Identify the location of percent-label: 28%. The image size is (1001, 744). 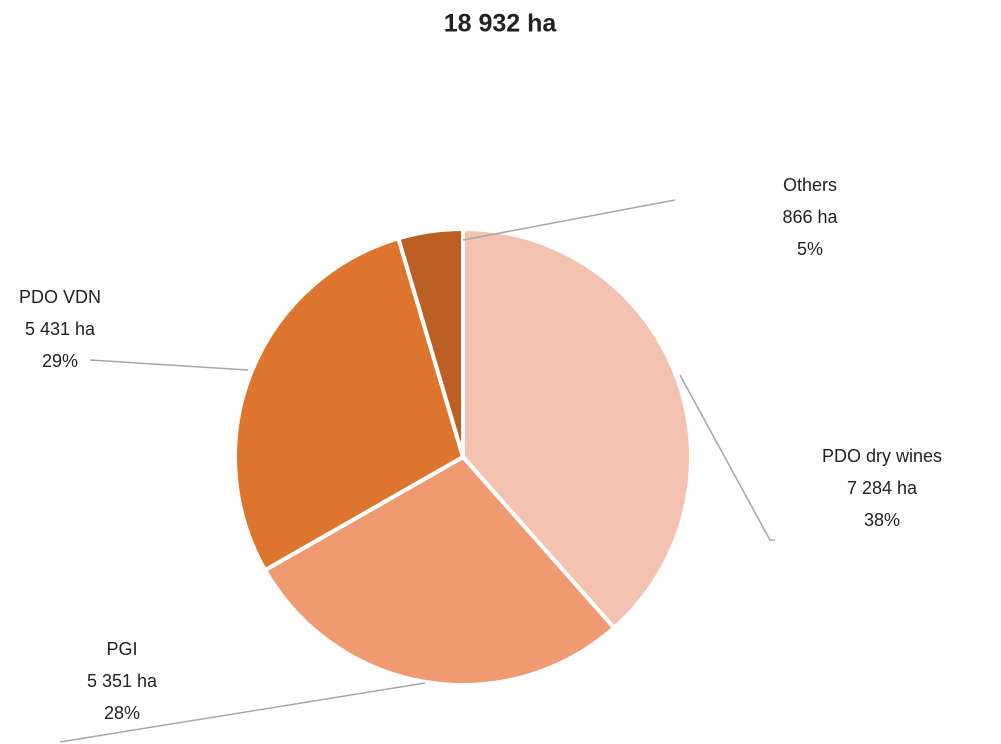
(122, 713).